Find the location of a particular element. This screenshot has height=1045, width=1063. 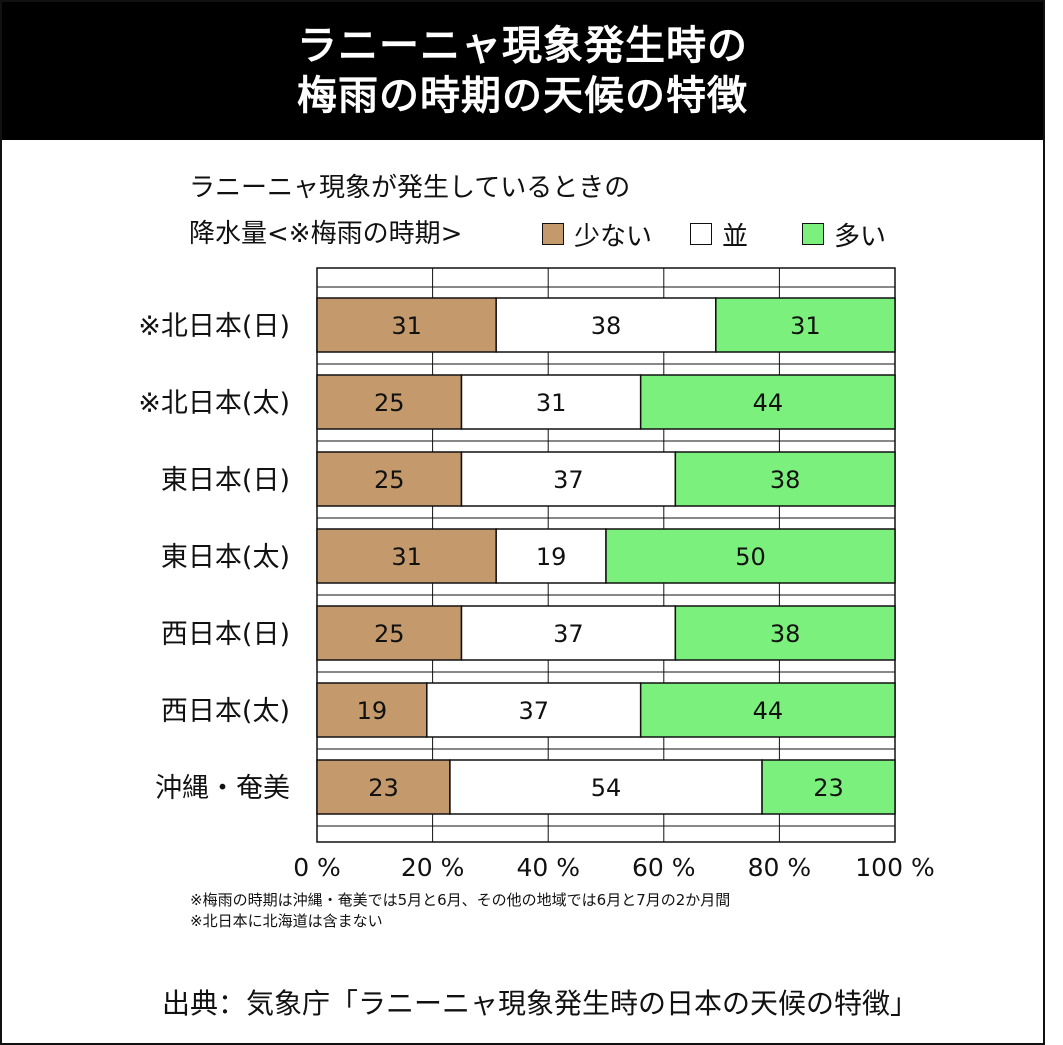

legend-item-low: 少ない is located at coordinates (597, 234).